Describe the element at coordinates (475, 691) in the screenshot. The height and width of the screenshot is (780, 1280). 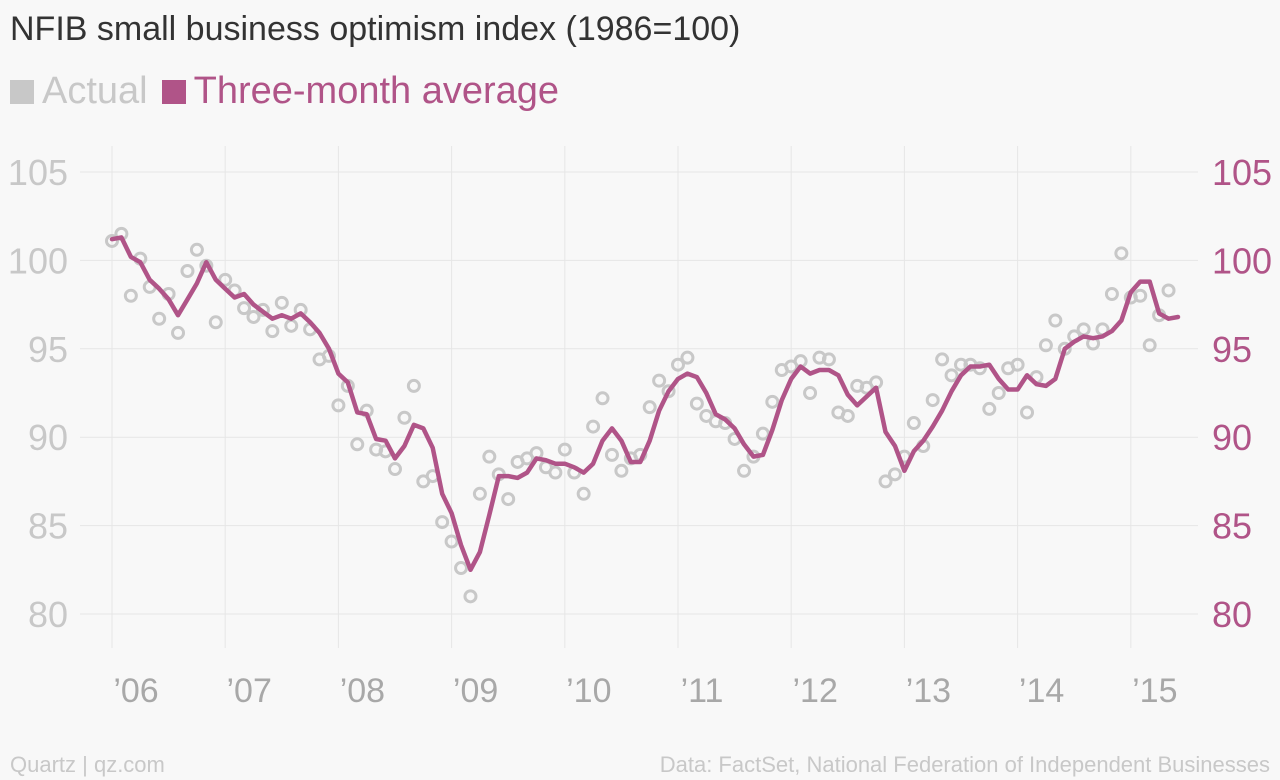
I see `x-tick-2009: ’09` at that location.